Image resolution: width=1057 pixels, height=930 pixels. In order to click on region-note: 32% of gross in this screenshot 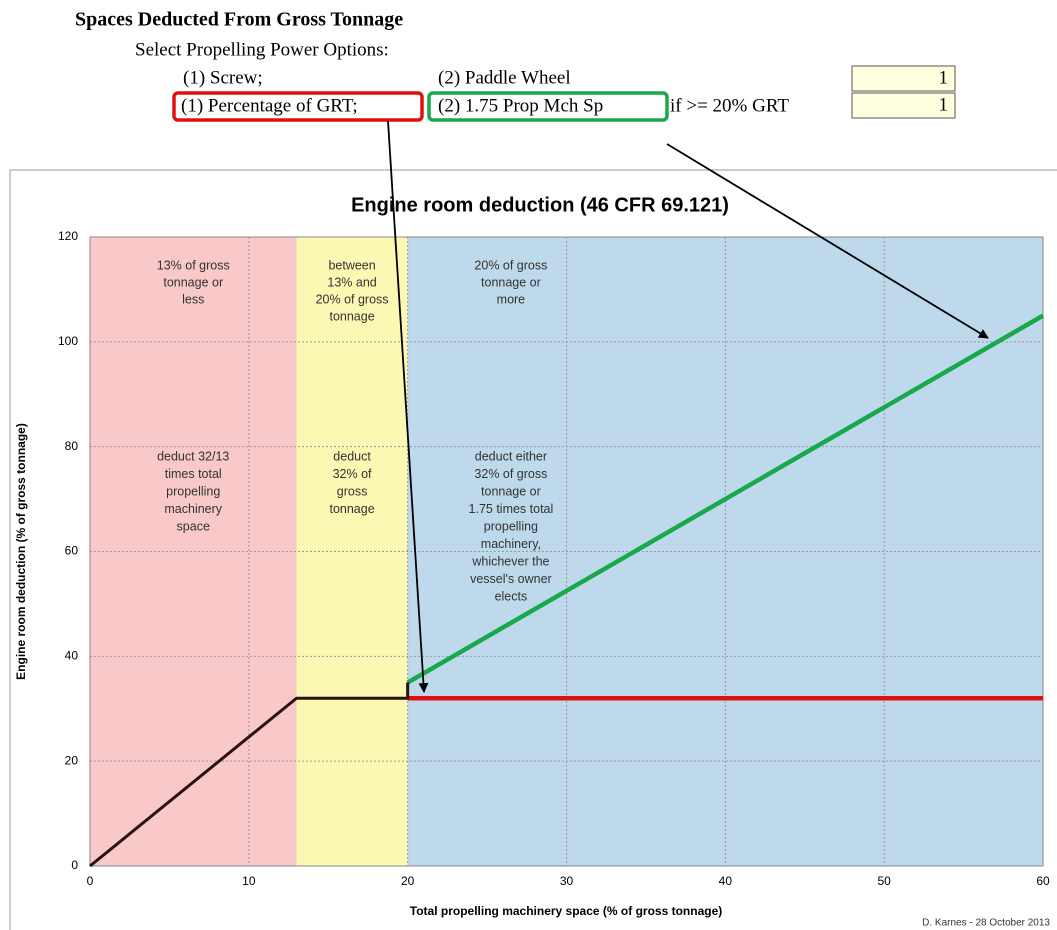, I will do `click(510, 474)`.